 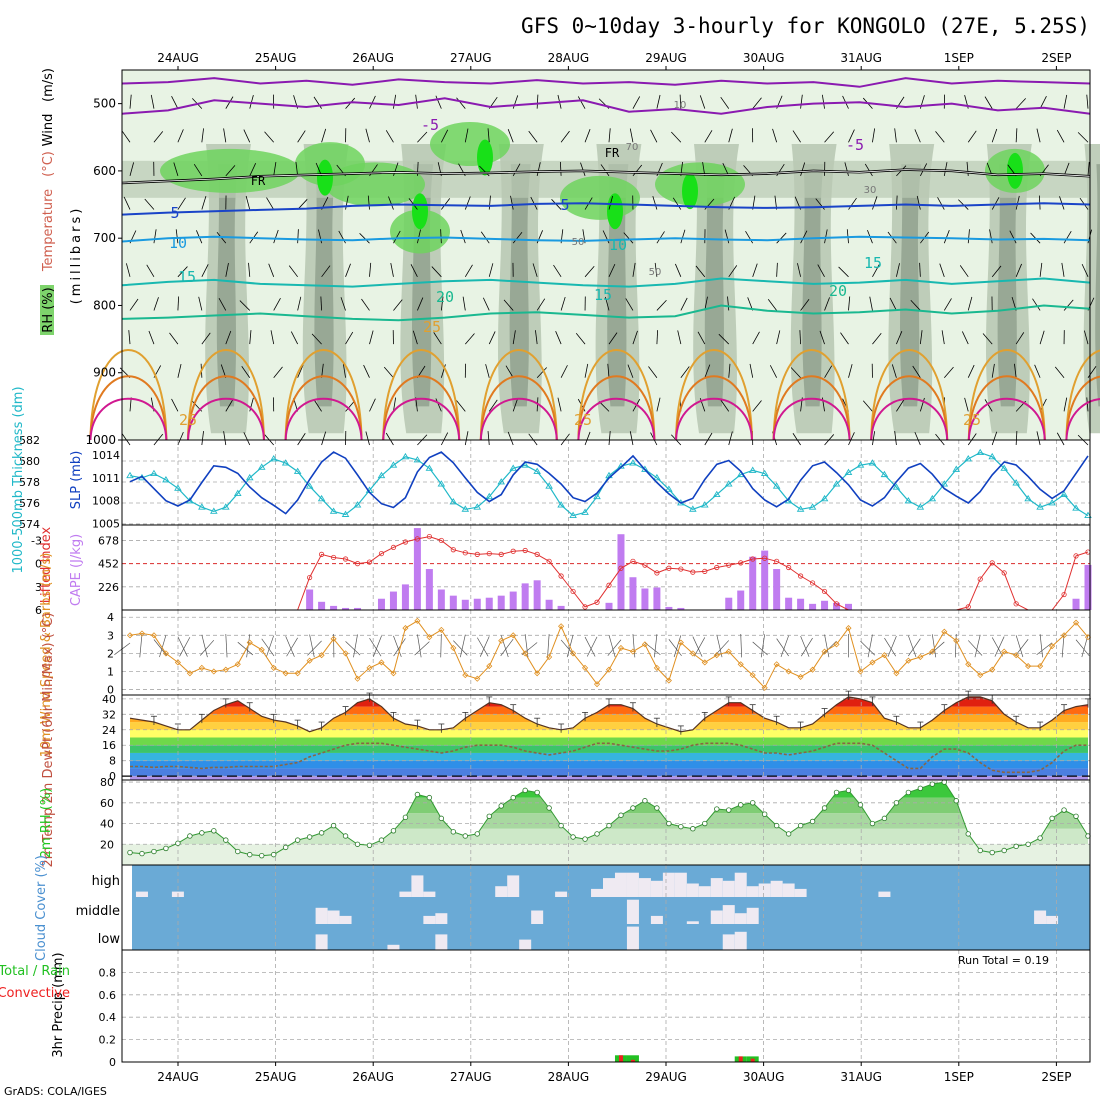 I want to click on precip-tick-label: 0, so click(x=112, y=1062).